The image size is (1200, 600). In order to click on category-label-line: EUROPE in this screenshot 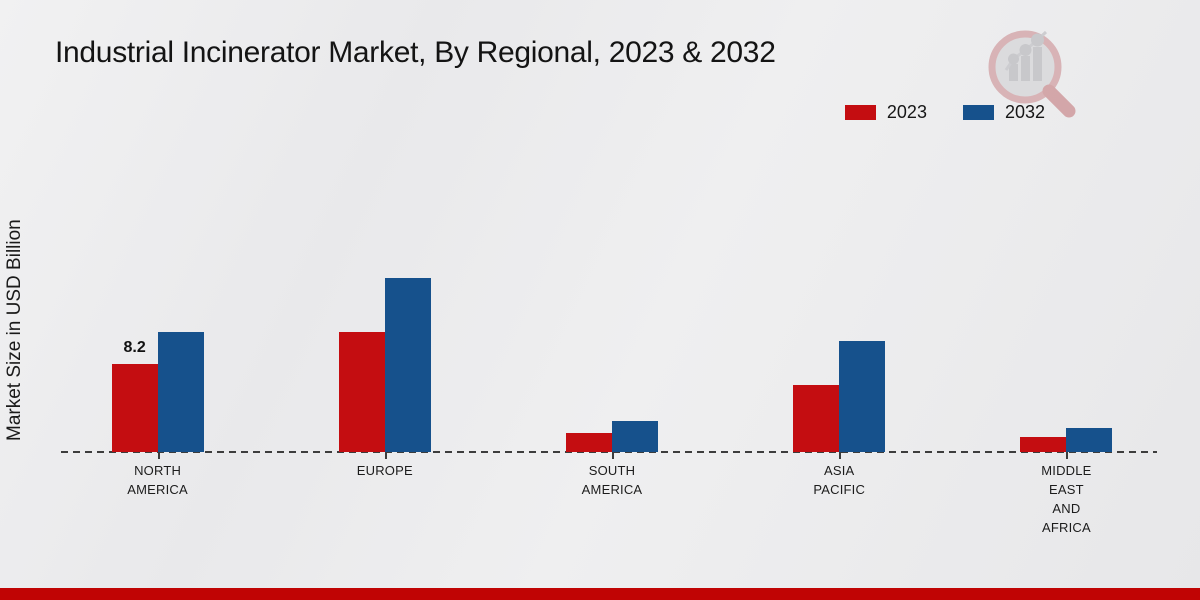, I will do `click(384, 470)`.